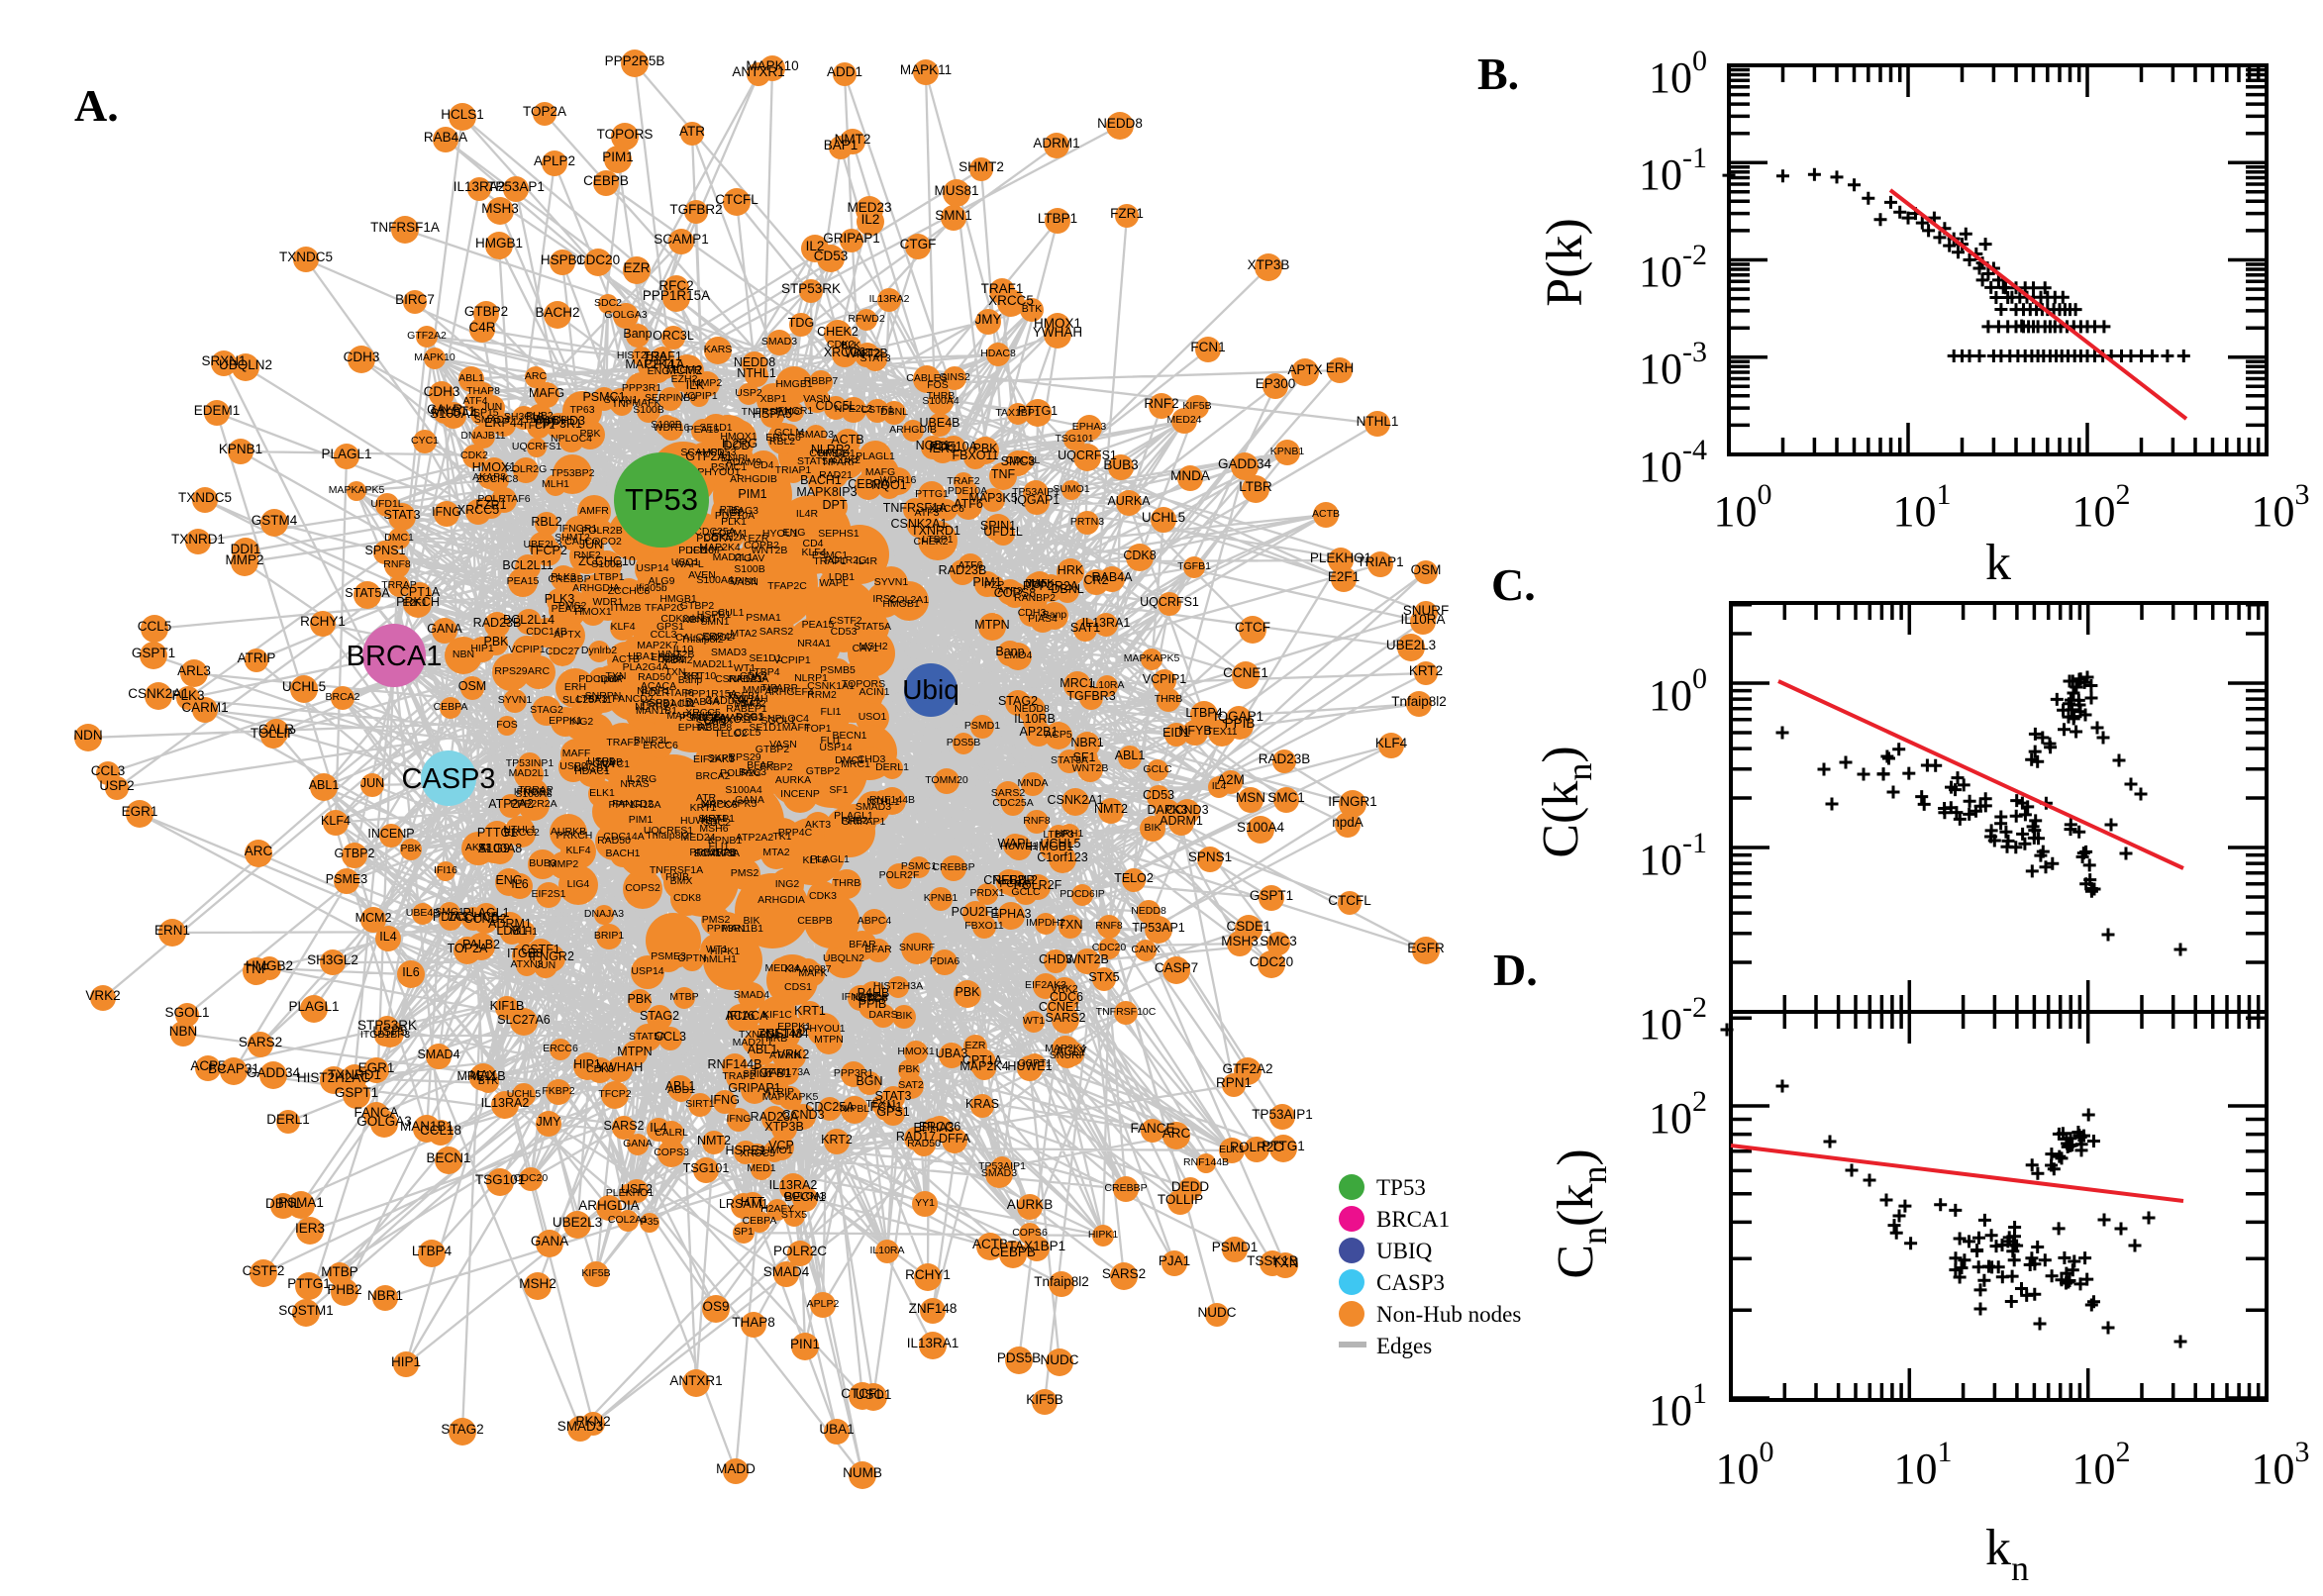 Image resolution: width=2323 pixels, height=1596 pixels. I want to click on svg-text: npdA, so click(1348, 822).